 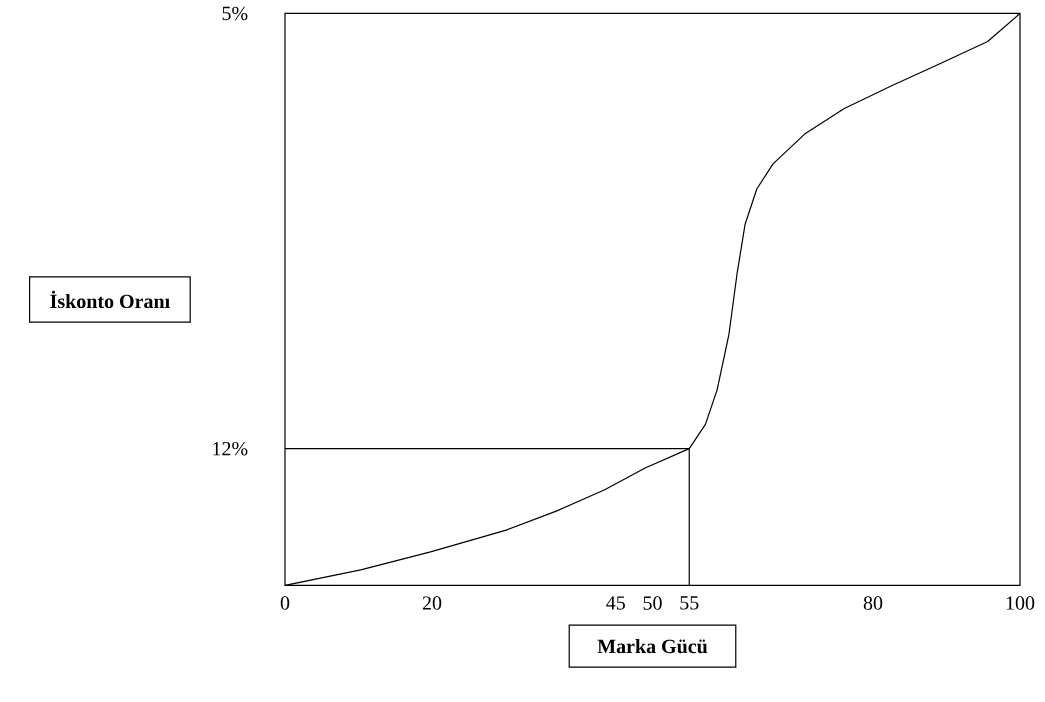 What do you see at coordinates (235, 13) in the screenshot?
I see `y-tick-label: 5%` at bounding box center [235, 13].